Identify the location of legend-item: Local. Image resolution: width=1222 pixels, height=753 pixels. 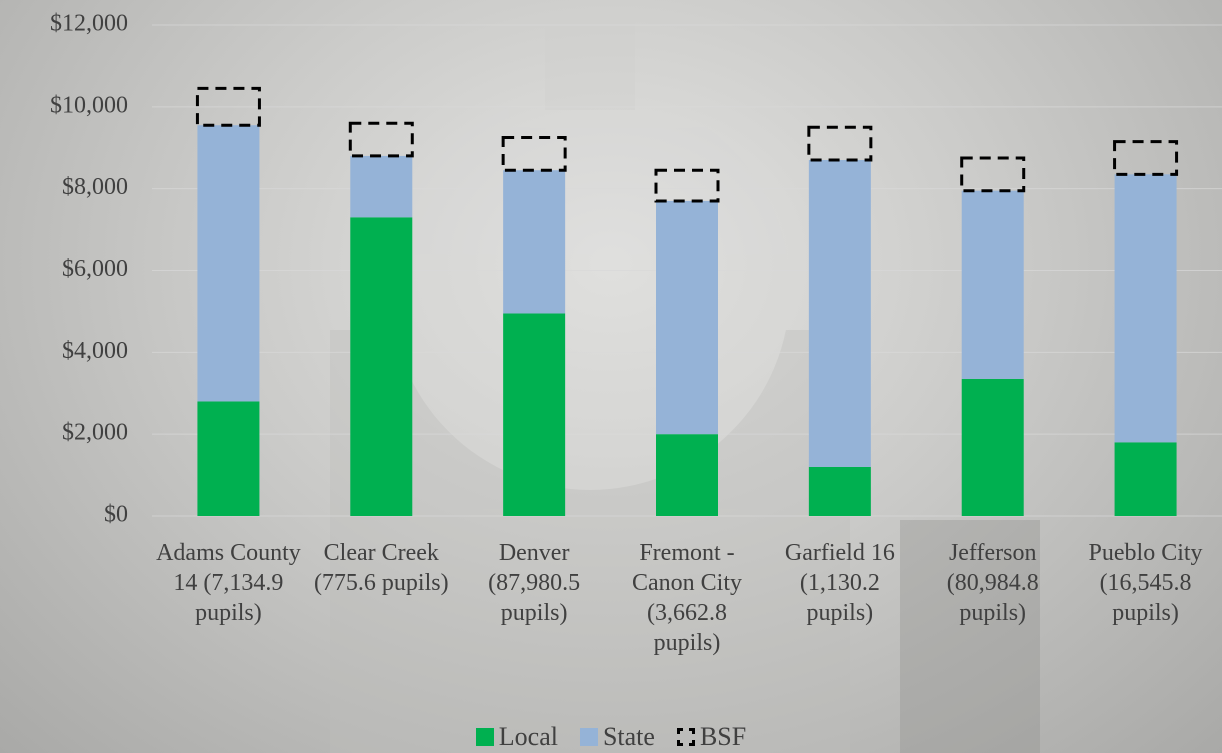
(516, 737).